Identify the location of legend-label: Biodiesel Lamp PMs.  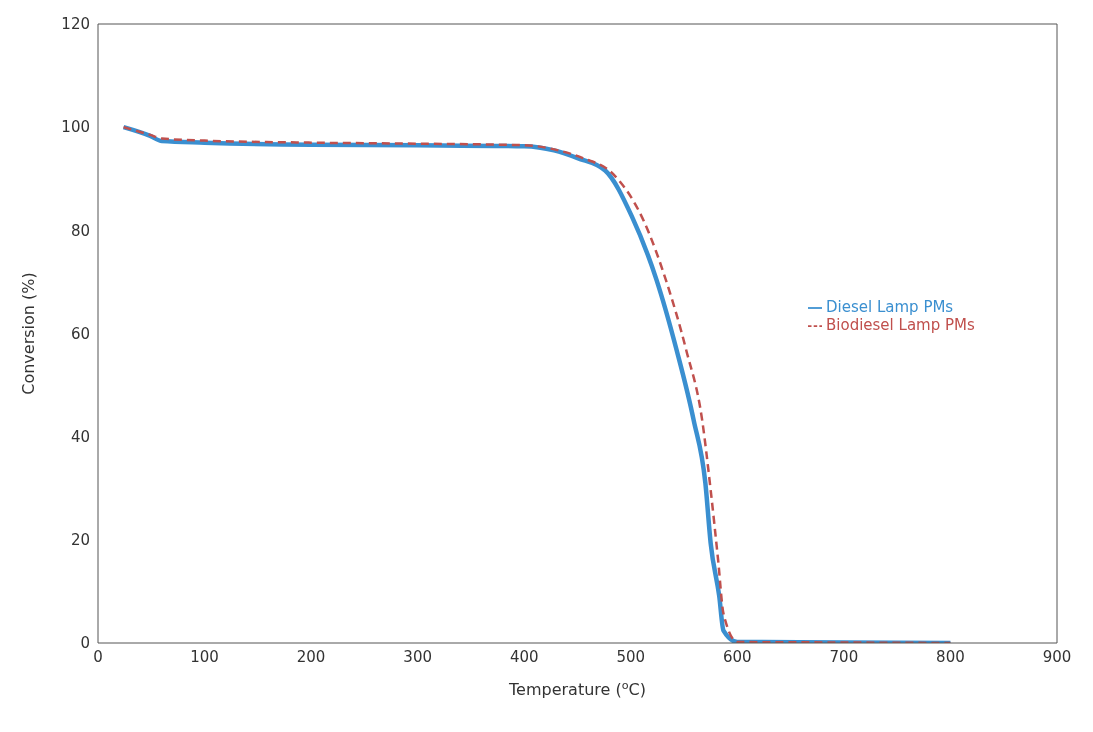
(900, 325).